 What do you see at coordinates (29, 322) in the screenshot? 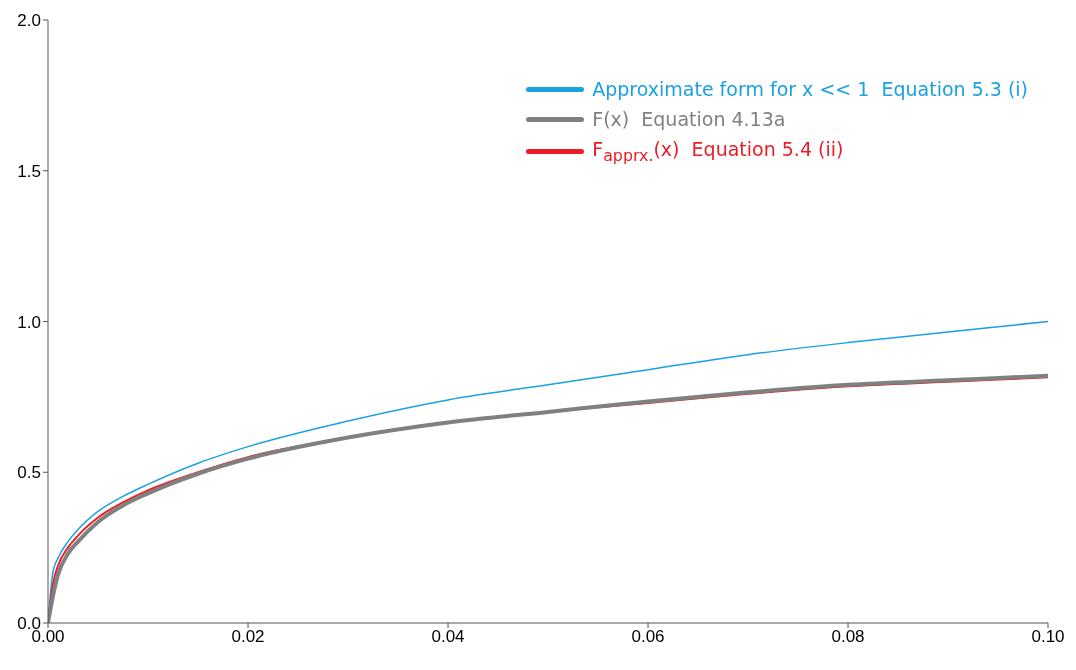
I see `y-tick-label: 1.0` at bounding box center [29, 322].